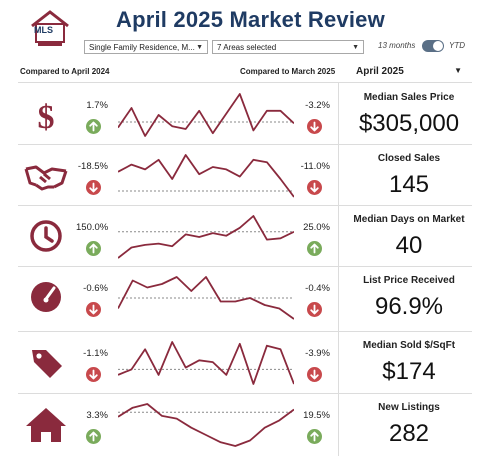 Image resolution: width=488 pixels, height=461 pixels. What do you see at coordinates (380, 71) in the screenshot?
I see `month-value: April 2025` at bounding box center [380, 71].